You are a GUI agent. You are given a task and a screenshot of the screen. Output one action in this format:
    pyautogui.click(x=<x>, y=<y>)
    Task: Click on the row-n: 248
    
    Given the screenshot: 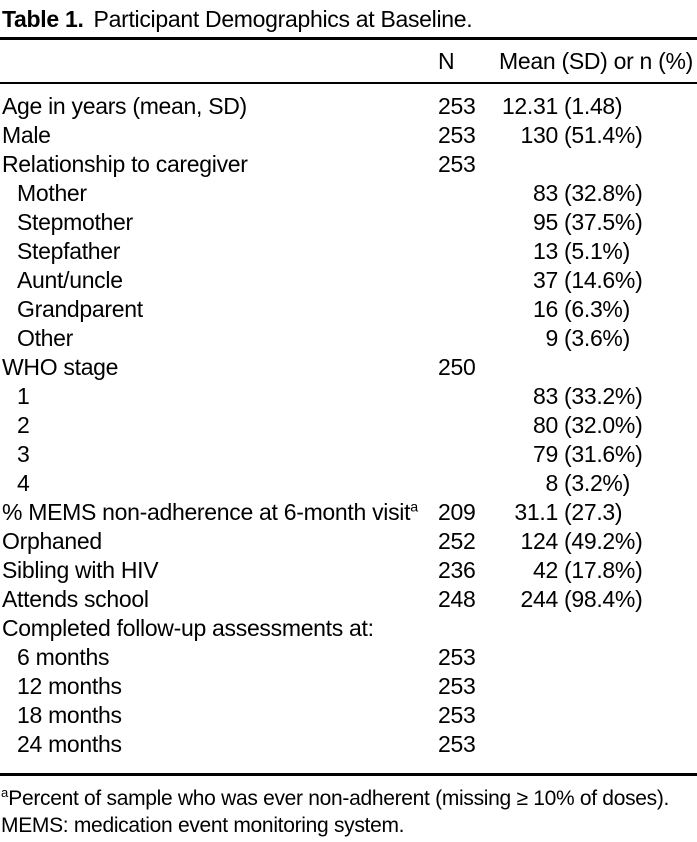 What is the action you would take?
    pyautogui.click(x=457, y=599)
    